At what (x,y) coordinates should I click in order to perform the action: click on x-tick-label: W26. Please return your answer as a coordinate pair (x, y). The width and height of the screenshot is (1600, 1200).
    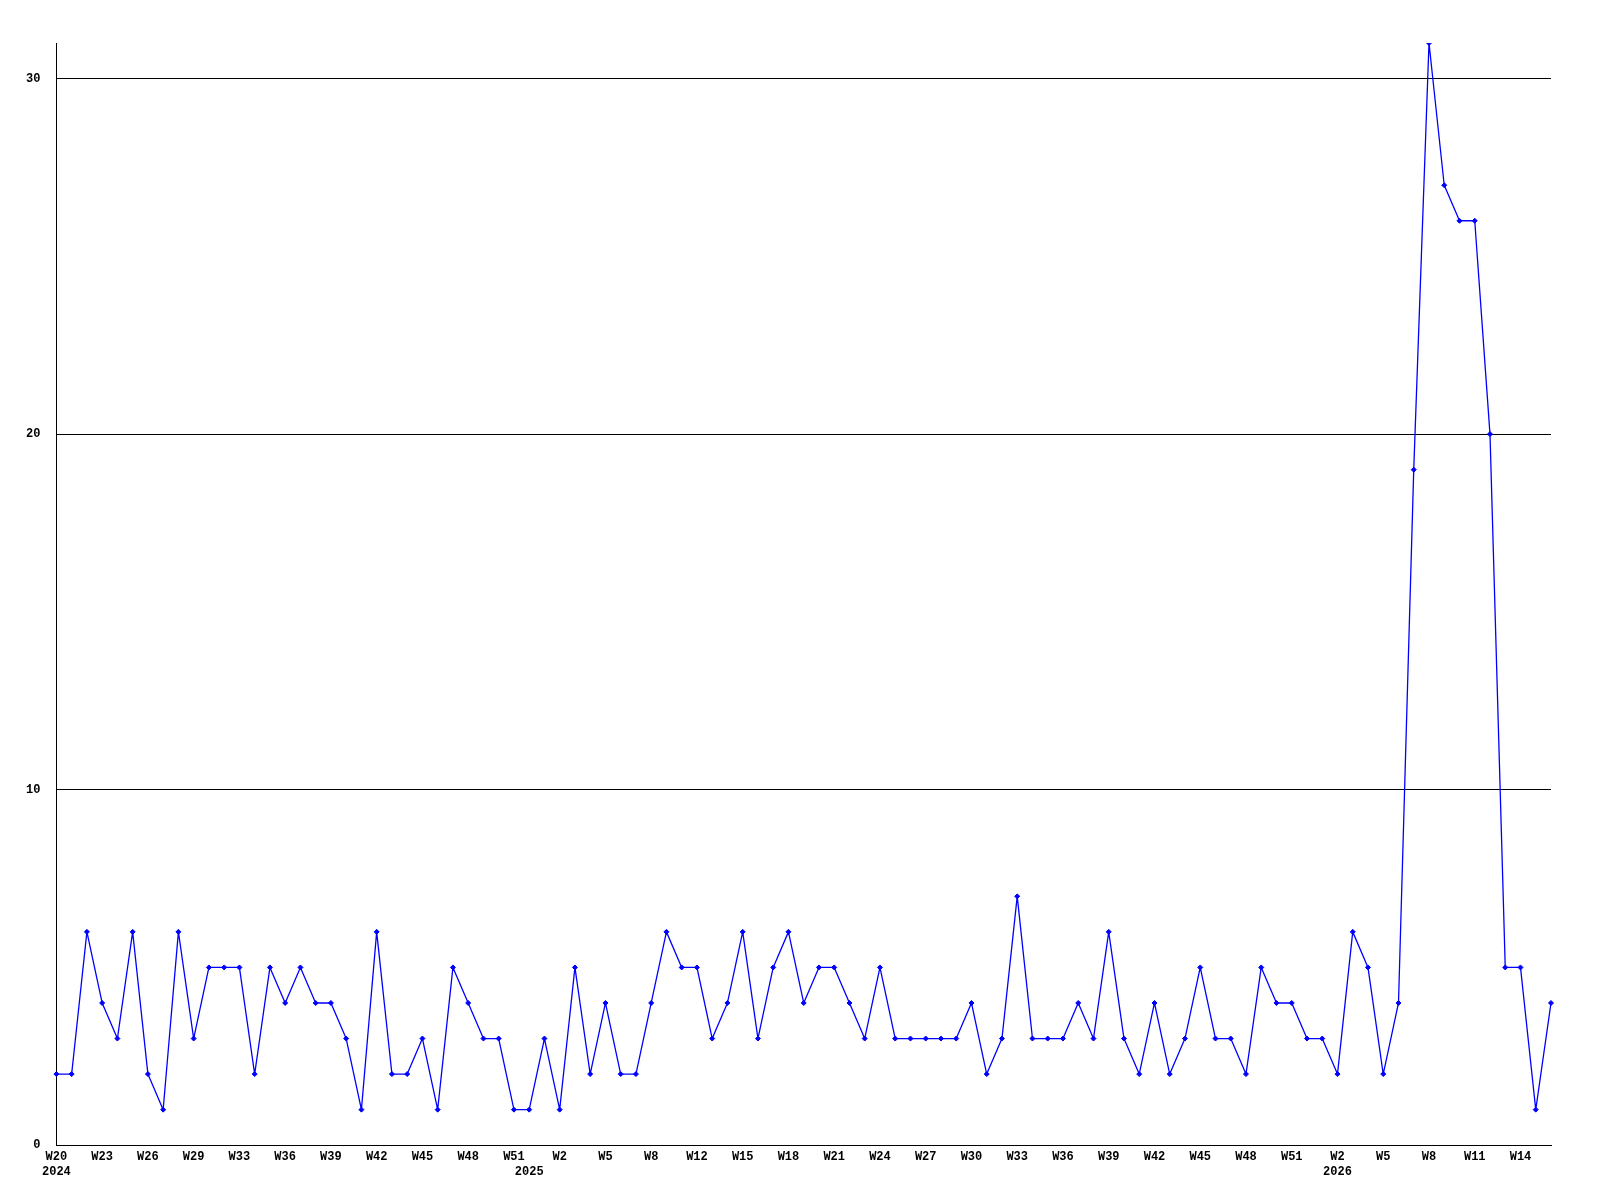
    Looking at the image, I should click on (148, 1157).